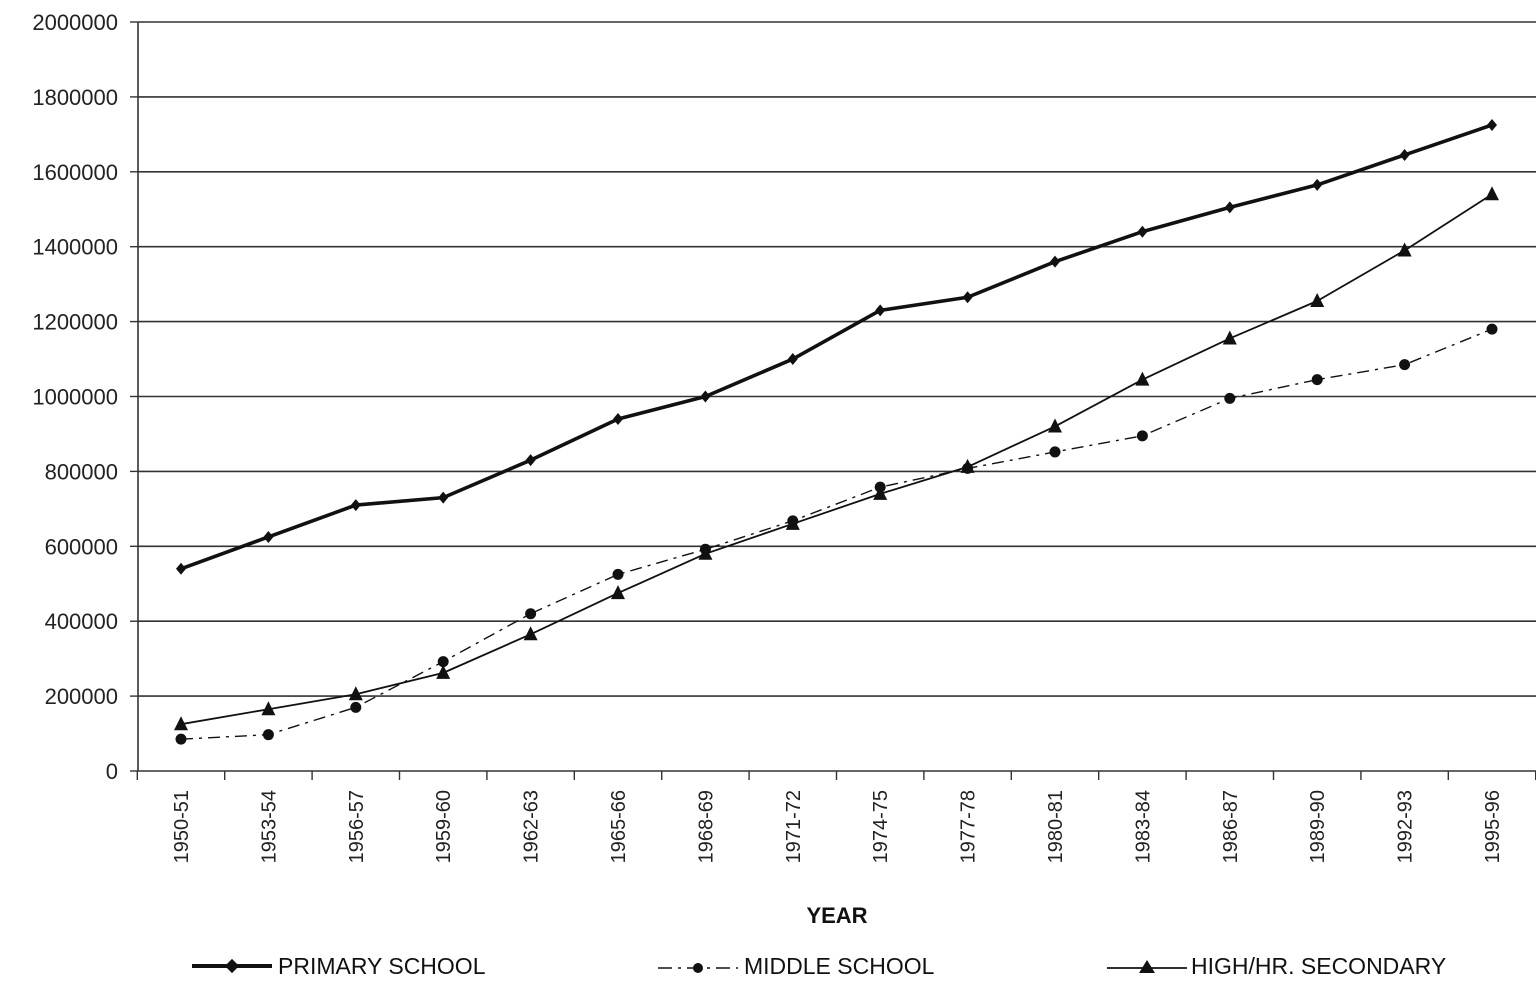 The width and height of the screenshot is (1536, 987). I want to click on legend-item-middle: MIDDLE SCHOOL, so click(796, 966).